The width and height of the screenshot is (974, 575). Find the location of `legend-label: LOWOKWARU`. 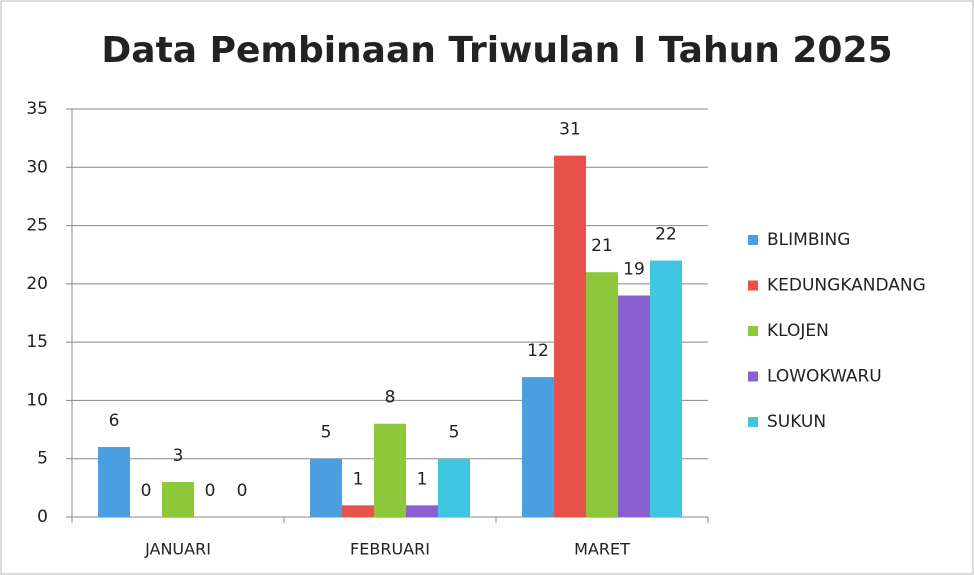

legend-label: LOWOKWARU is located at coordinates (824, 377).